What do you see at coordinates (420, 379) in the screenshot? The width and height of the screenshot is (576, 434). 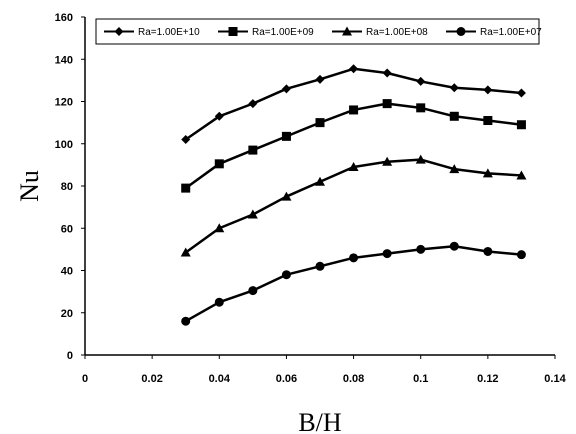 I see `x-tick-label: 0.1` at bounding box center [420, 379].